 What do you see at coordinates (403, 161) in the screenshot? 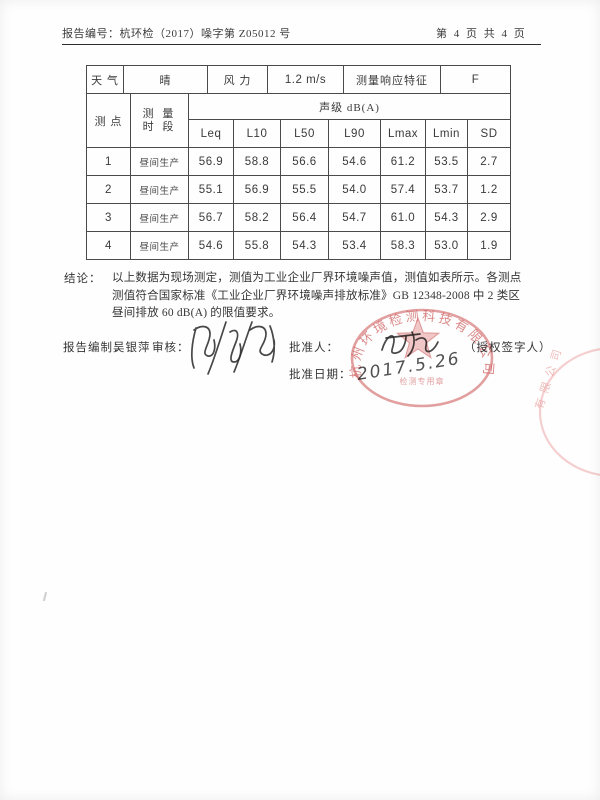
I see `lmax-cell: 61.2` at bounding box center [403, 161].